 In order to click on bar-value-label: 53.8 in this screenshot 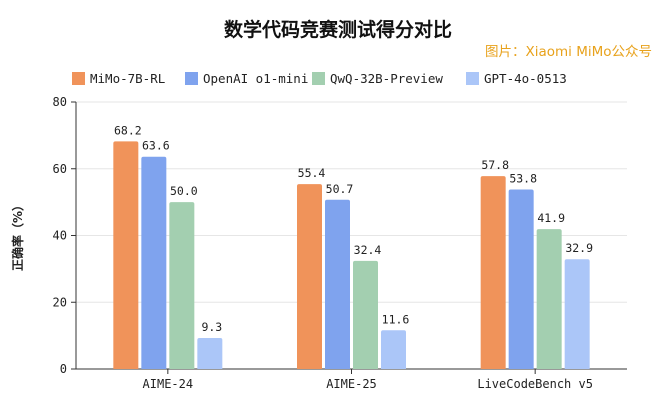, I will do `click(523, 178)`.